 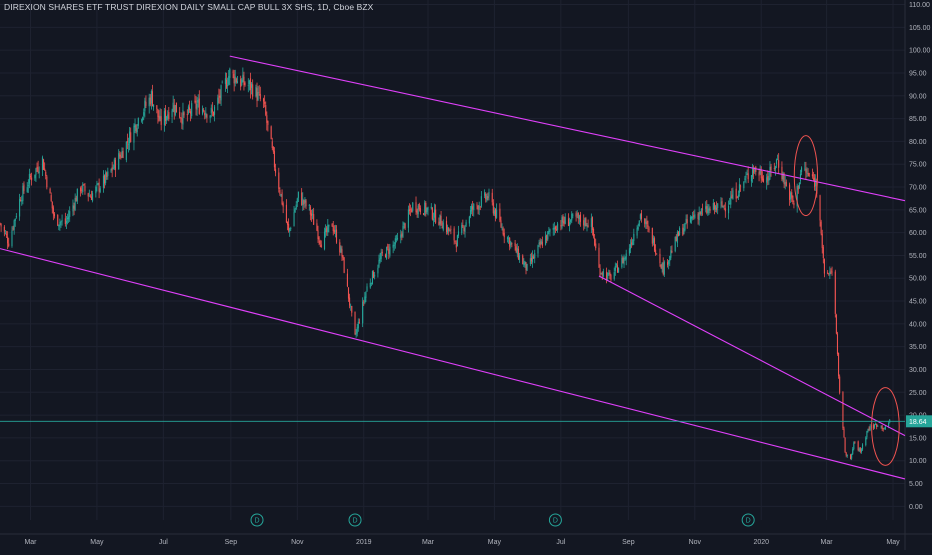 I want to click on trendline, so click(x=752, y=356).